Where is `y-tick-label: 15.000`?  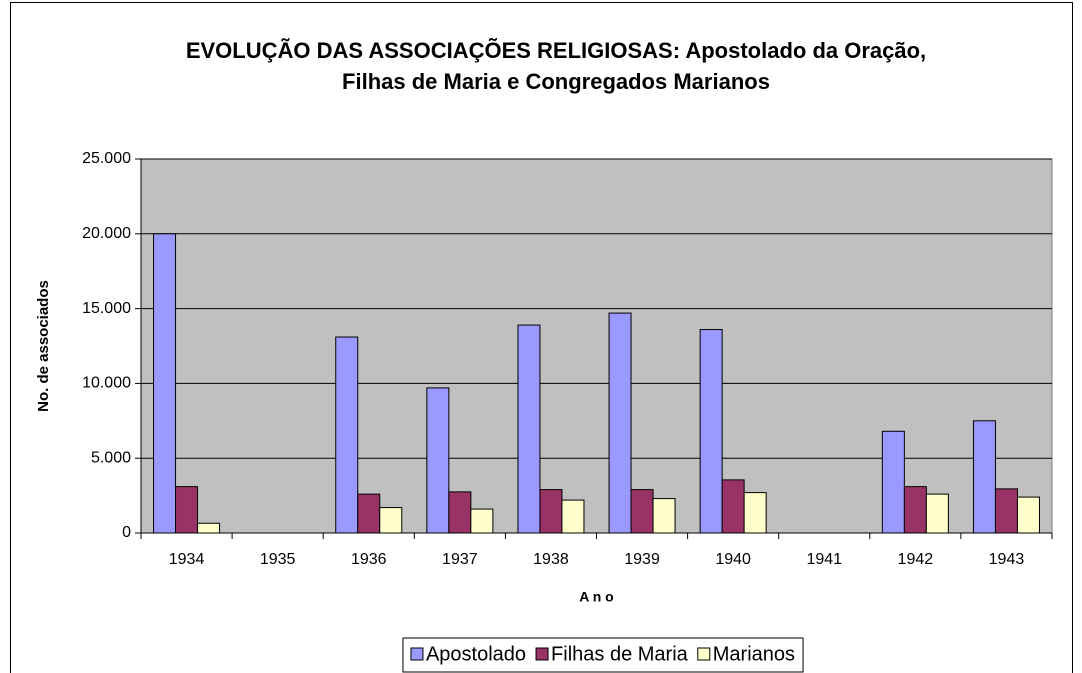 y-tick-label: 15.000 is located at coordinates (106, 308).